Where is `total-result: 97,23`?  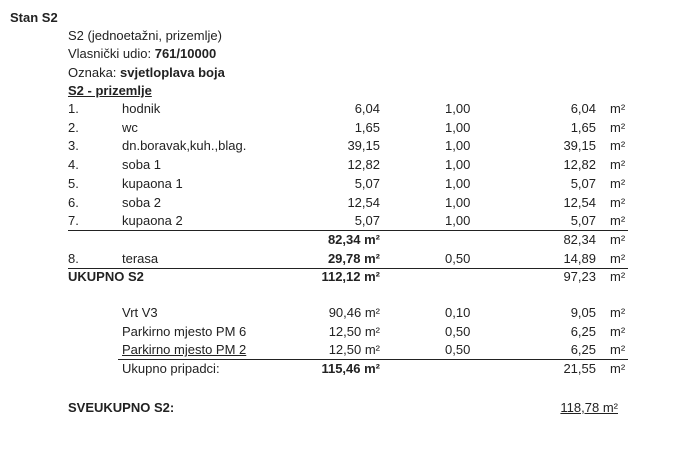
total-result: 97,23 is located at coordinates (579, 276).